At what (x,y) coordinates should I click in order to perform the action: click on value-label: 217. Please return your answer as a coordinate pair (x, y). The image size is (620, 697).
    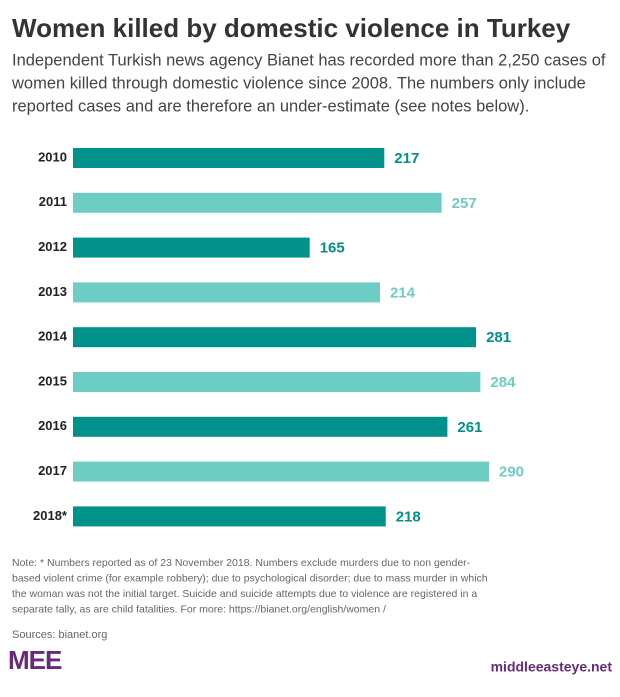
    Looking at the image, I should click on (406, 158).